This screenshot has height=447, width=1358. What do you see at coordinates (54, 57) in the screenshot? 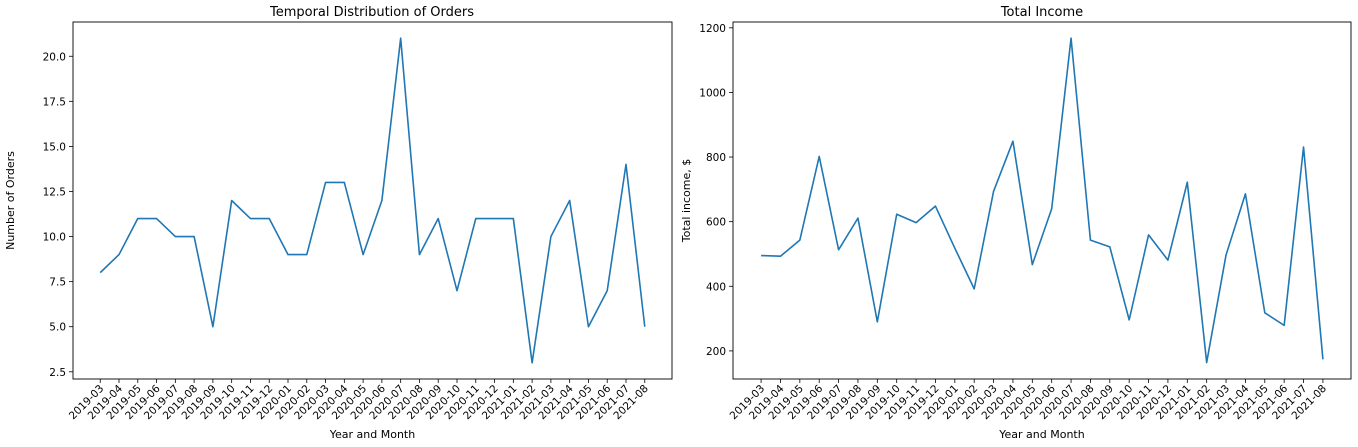
I see `y-tick-label: 20.0` at bounding box center [54, 57].